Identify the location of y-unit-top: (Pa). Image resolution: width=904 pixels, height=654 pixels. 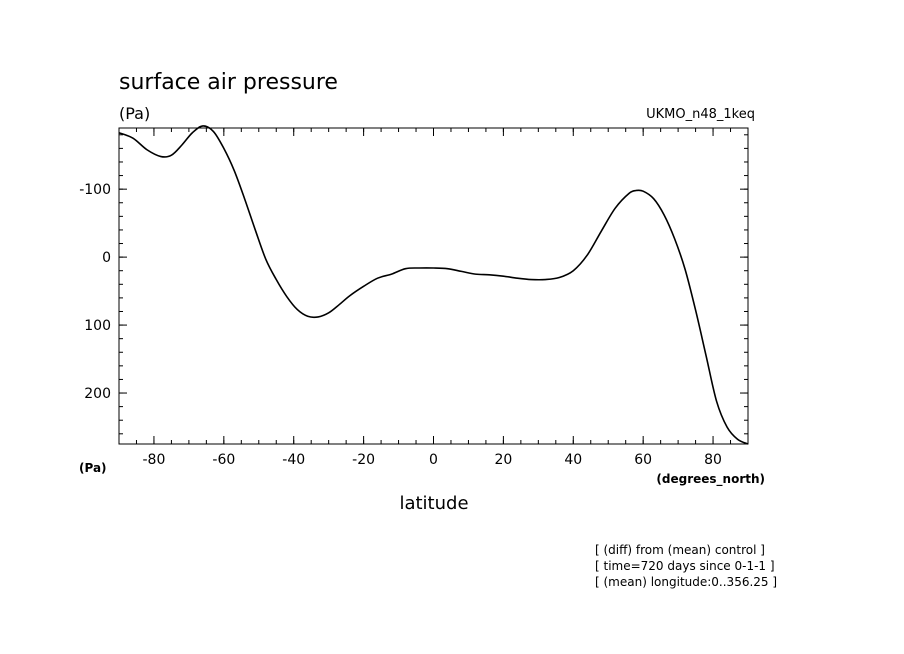
(134, 113).